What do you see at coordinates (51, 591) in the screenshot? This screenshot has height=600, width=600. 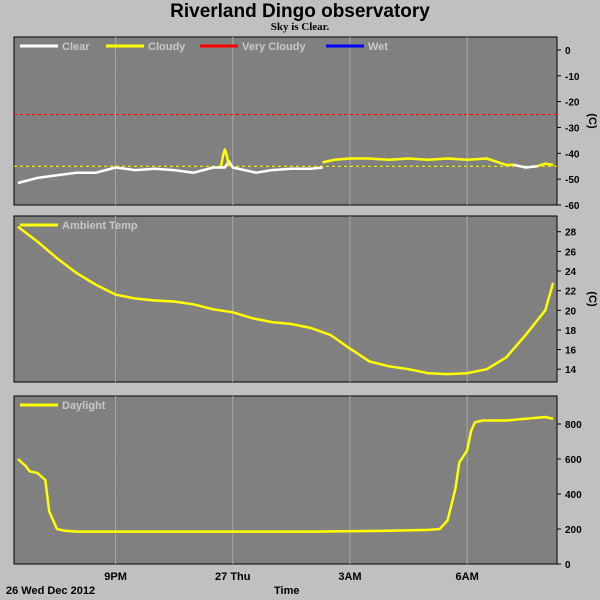 I see `date-label: 26 Wed Dec 2012` at bounding box center [51, 591].